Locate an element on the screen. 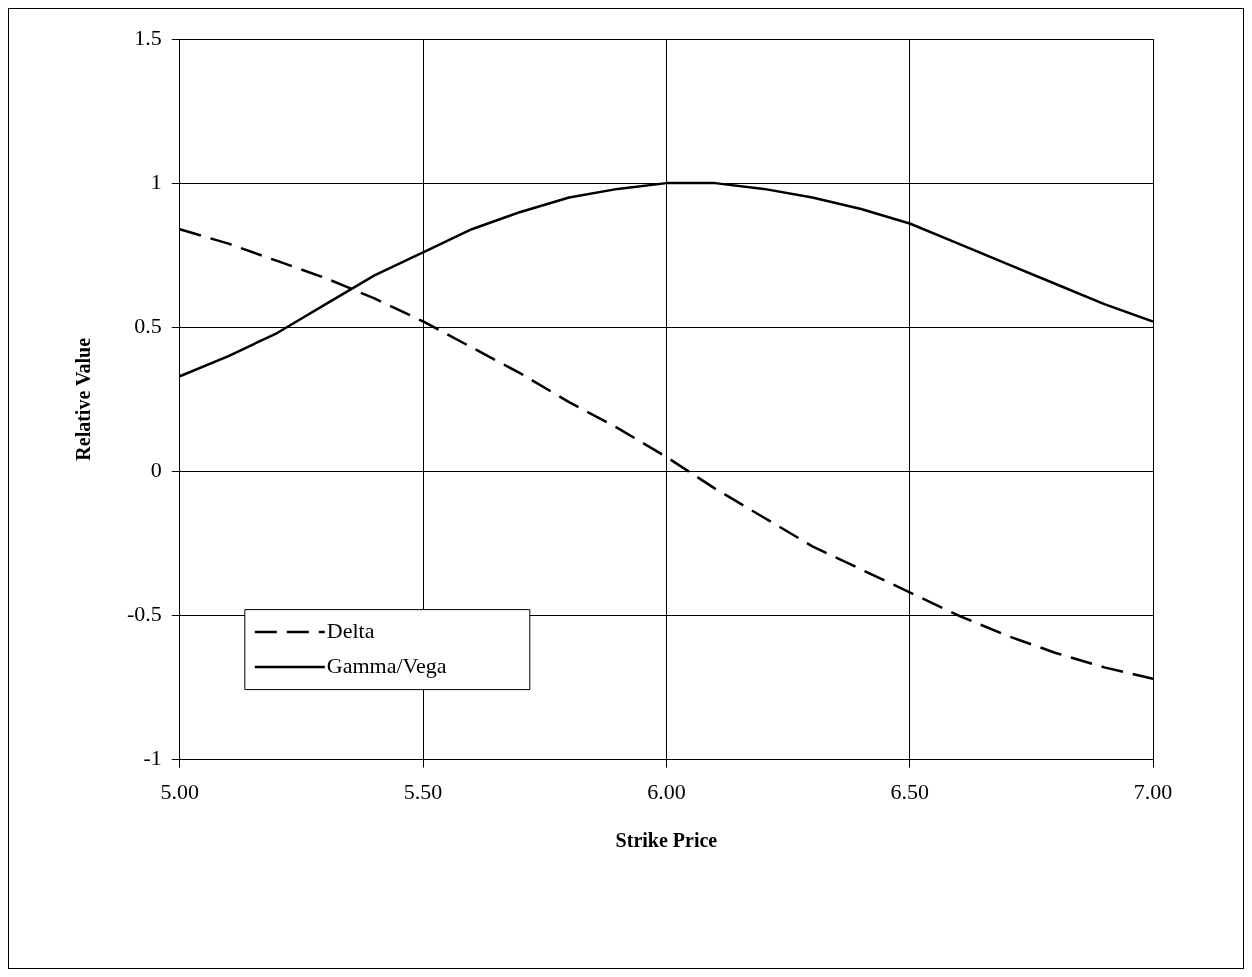 This screenshot has width=1252, height=977. y-tick-label: 0 is located at coordinates (156, 470).